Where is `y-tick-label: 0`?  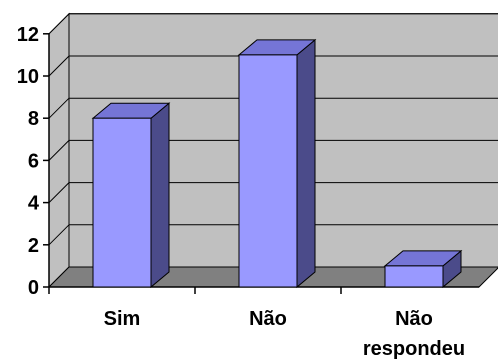
y-tick-label: 0 is located at coordinates (33, 288).